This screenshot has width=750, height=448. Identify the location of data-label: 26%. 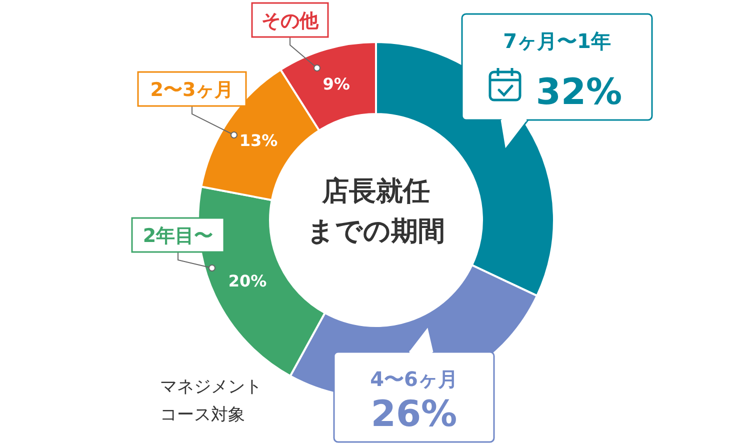
(414, 414).